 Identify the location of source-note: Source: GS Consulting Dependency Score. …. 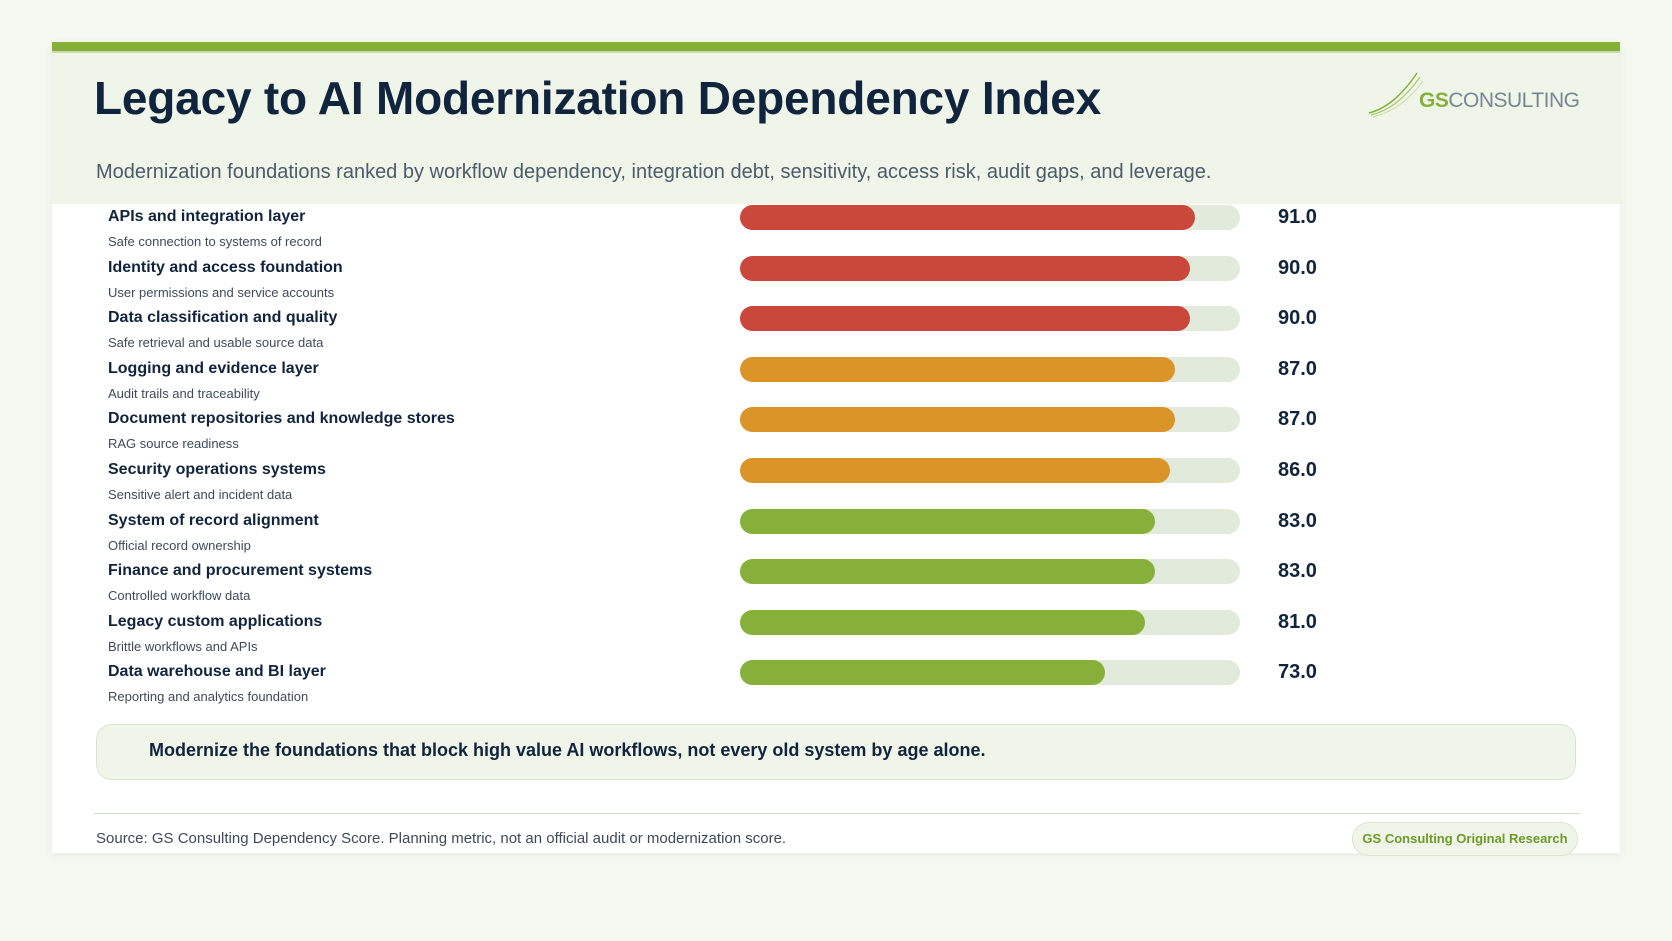
(441, 838).